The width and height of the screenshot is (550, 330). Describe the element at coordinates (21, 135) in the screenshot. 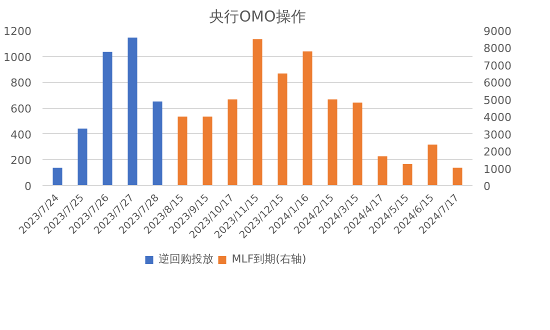

I see `y-tick-label: 400` at that location.